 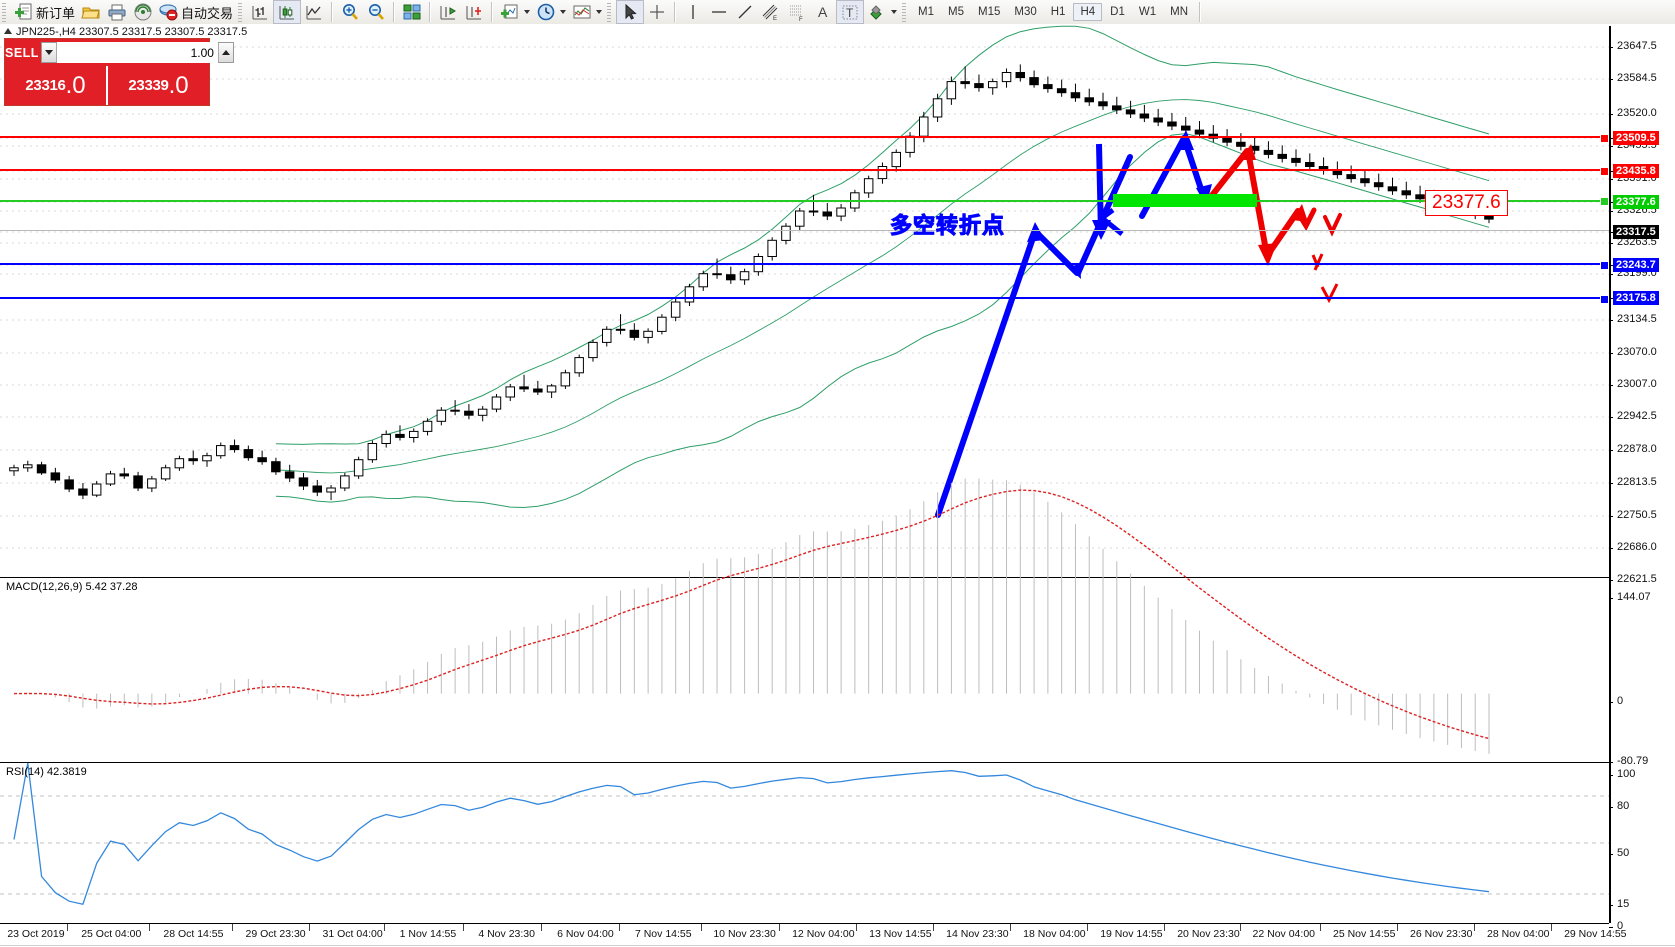 What do you see at coordinates (1628, 761) in the screenshot?
I see `indicator-tick: -80.79` at bounding box center [1628, 761].